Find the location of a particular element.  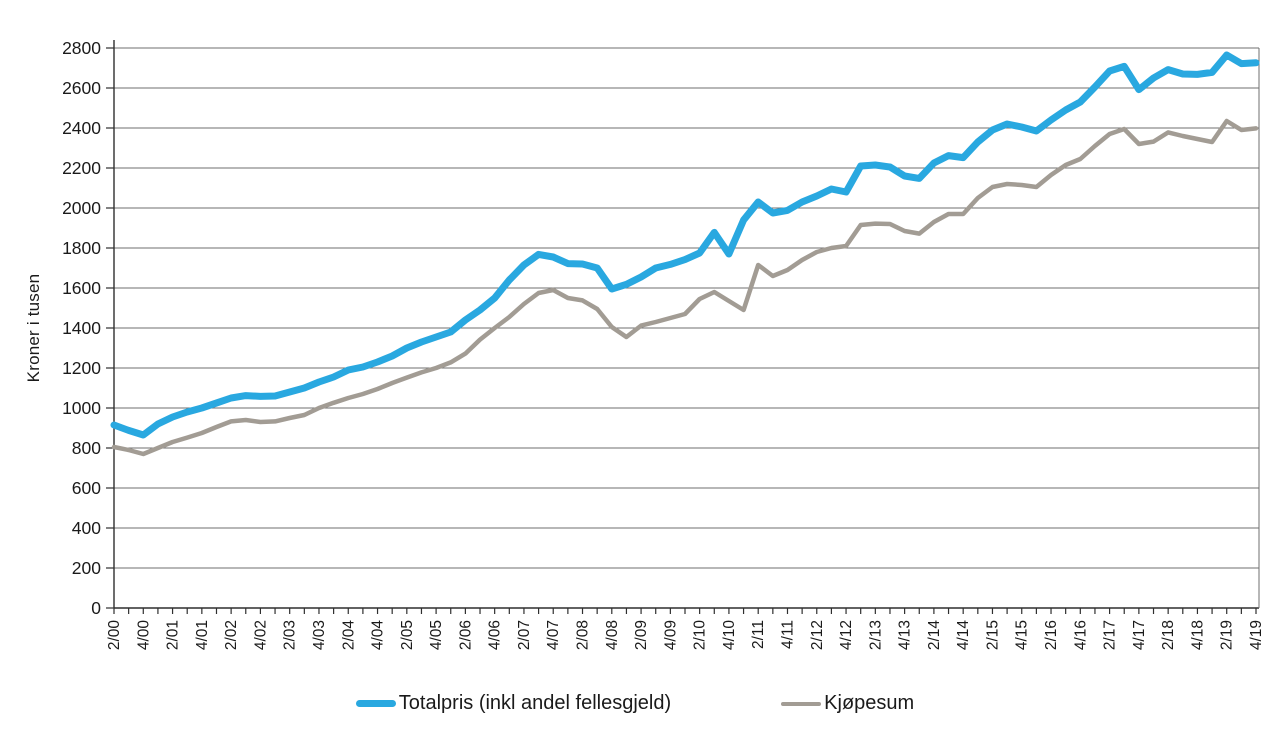

x-tick-label: 4/00 is located at coordinates (143, 635).